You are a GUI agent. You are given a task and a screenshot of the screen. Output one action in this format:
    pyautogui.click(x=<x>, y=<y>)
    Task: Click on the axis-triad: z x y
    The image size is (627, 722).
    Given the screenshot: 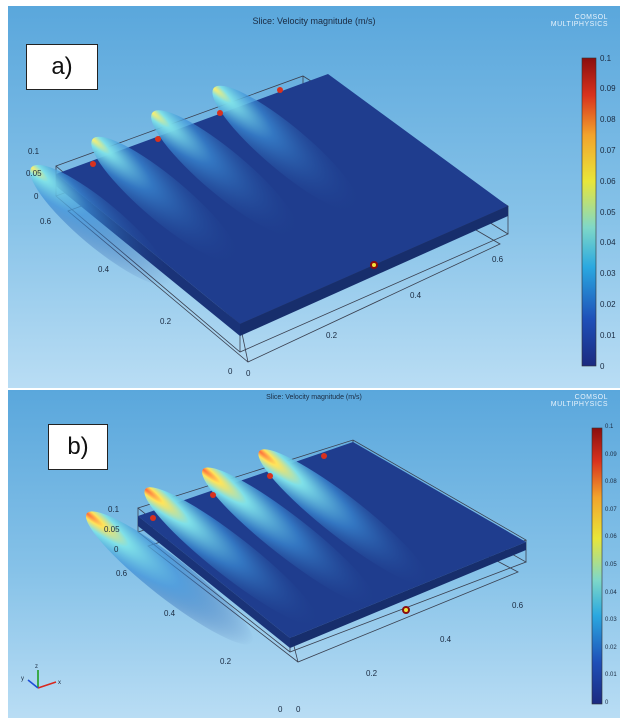 What is the action you would take?
    pyautogui.click(x=41, y=676)
    